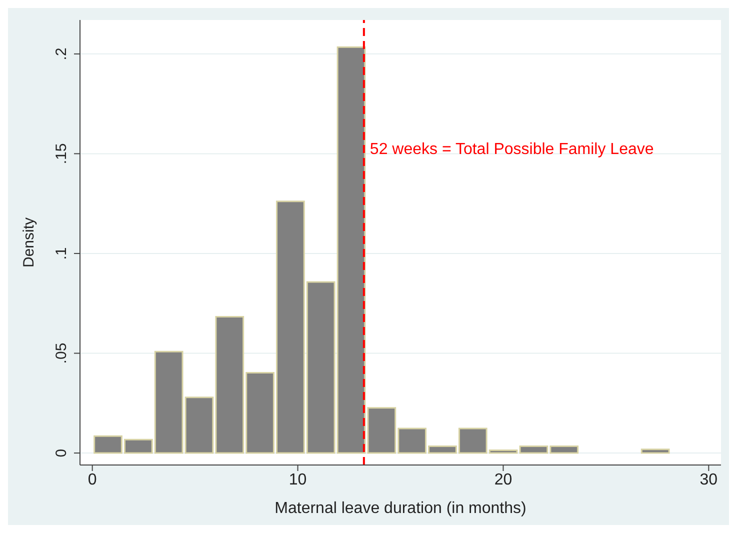  Describe the element at coordinates (709, 479) in the screenshot. I see `x-tick-label: 30` at that location.